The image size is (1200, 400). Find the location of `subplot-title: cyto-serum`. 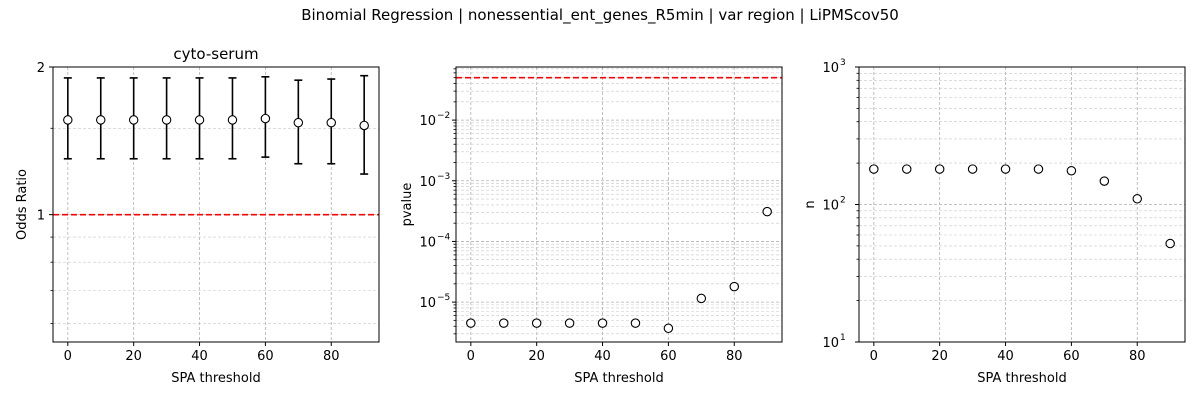

subplot-title: cyto-serum is located at coordinates (215, 54).